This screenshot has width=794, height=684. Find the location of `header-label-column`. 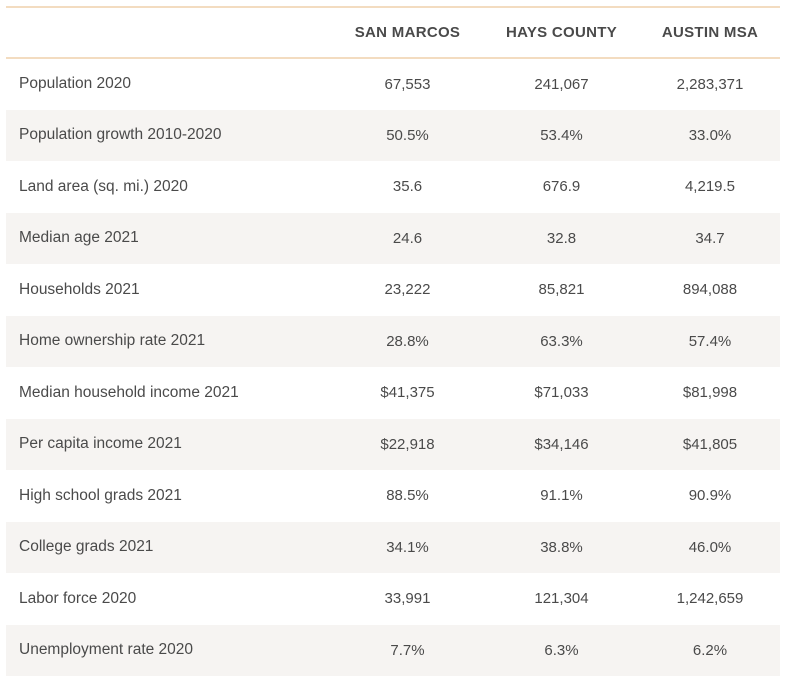

header-label-column is located at coordinates (169, 32).